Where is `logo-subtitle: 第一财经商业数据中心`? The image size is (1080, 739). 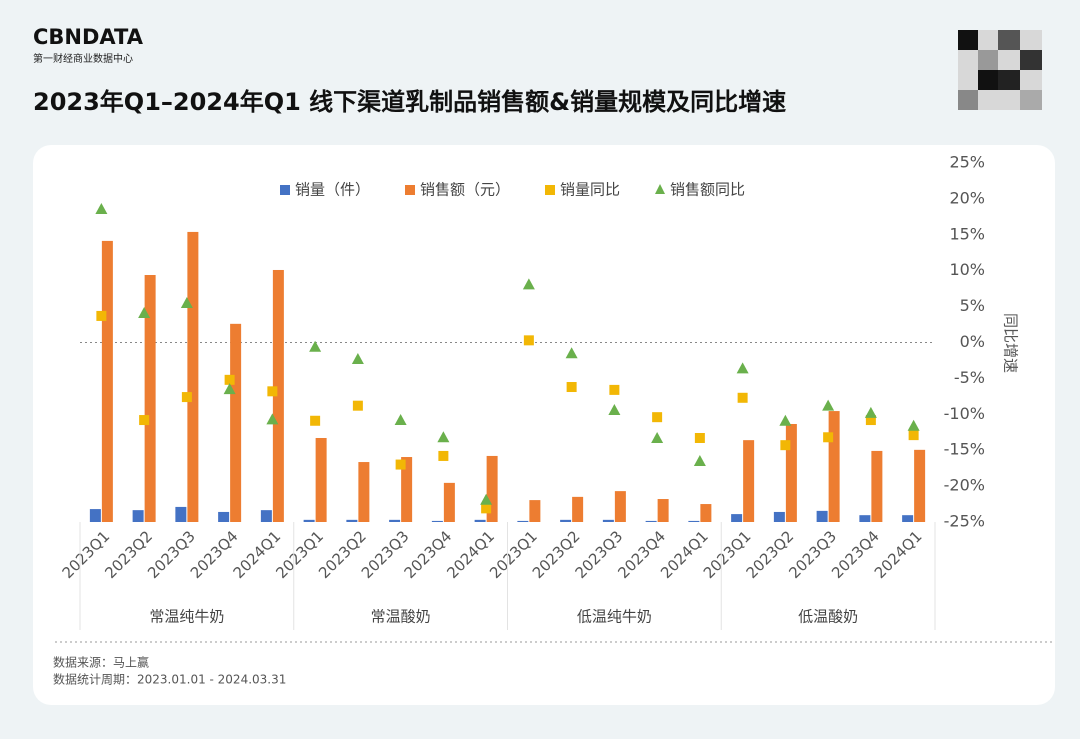 logo-subtitle: 第一财经商业数据中心 is located at coordinates (83, 58).